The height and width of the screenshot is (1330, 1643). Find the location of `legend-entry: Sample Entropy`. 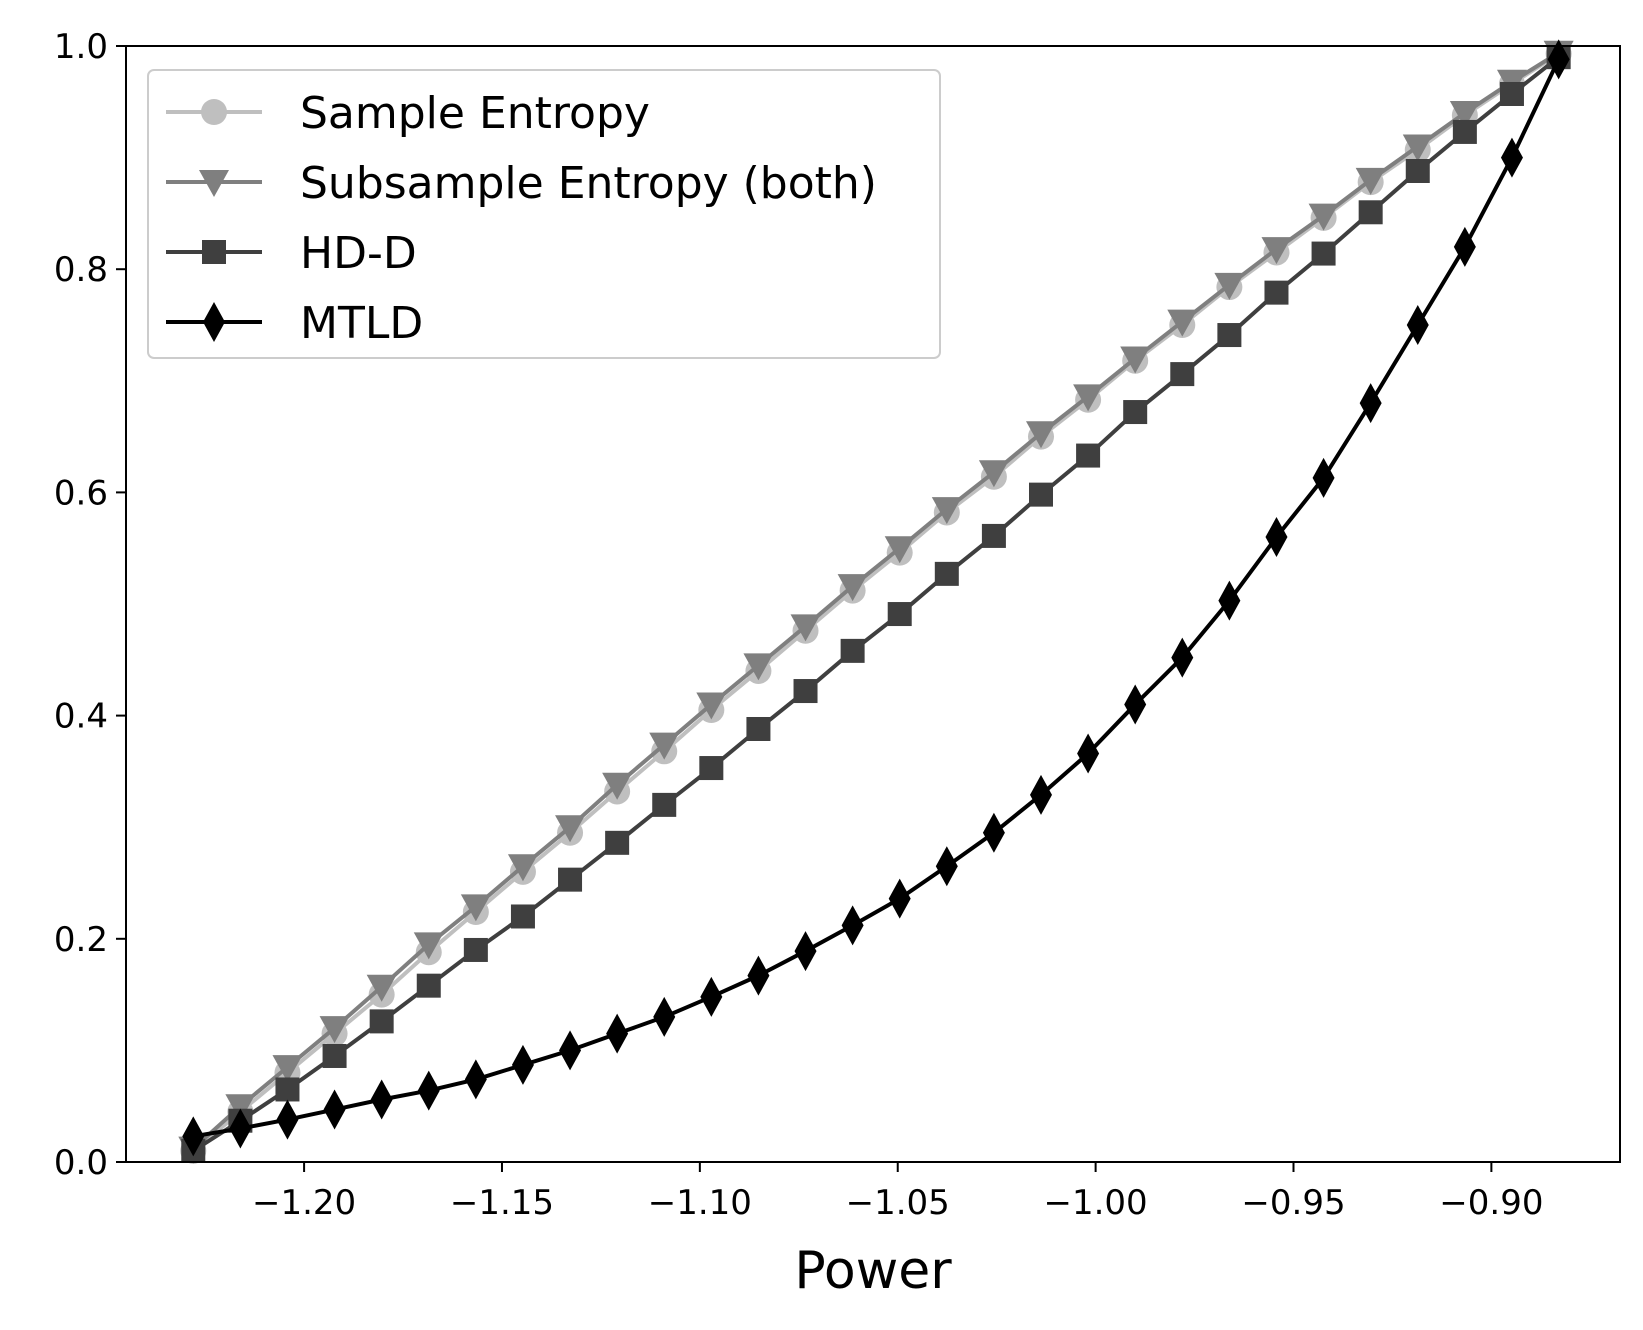

legend-entry: Sample Entropy is located at coordinates (408, 113).